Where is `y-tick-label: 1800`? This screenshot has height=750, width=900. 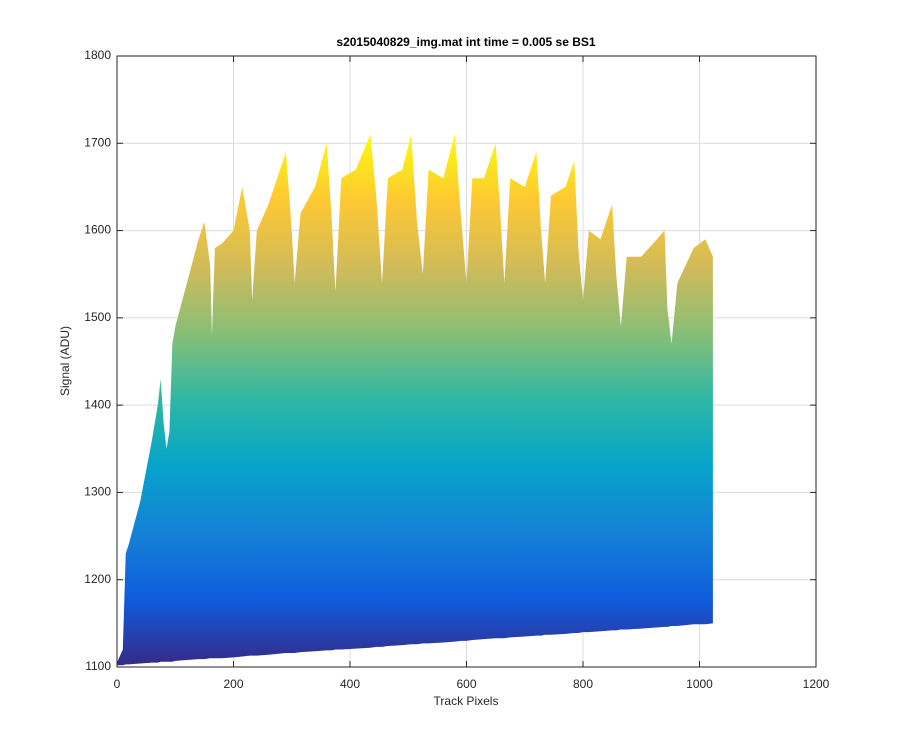
y-tick-label: 1800 is located at coordinates (97, 55).